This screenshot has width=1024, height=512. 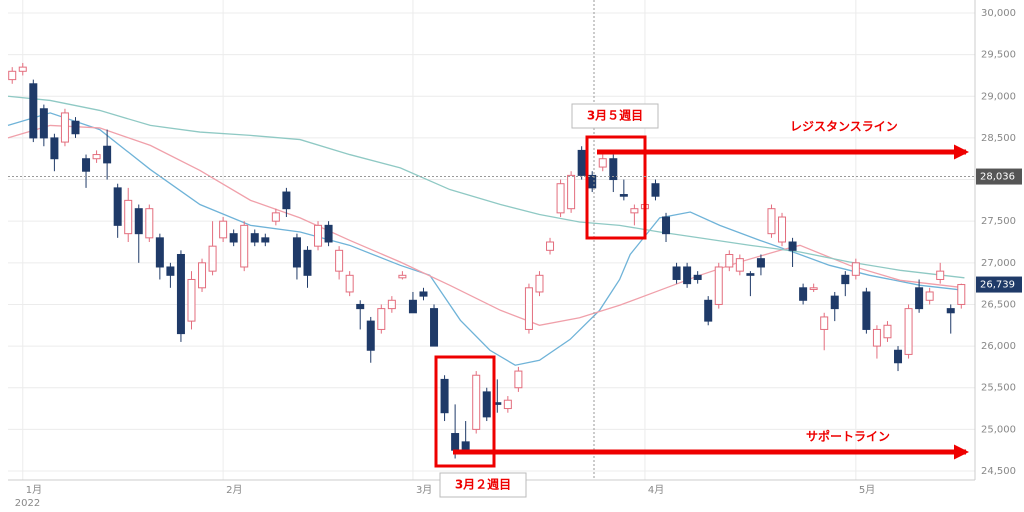 What do you see at coordinates (844, 127) in the screenshot?
I see `annotation: レジスタンスライン` at bounding box center [844, 127].